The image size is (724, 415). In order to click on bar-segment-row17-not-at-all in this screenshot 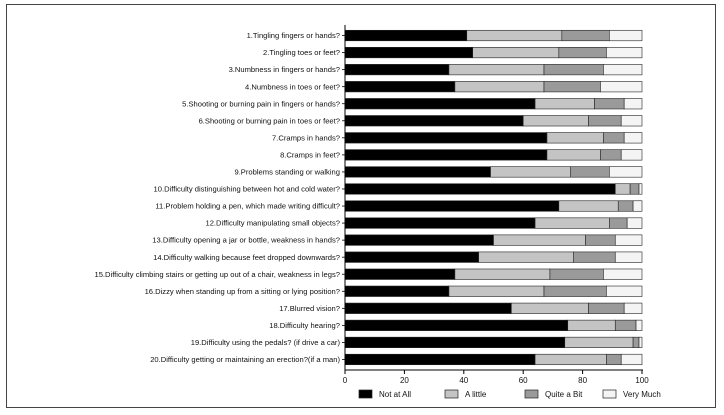, I will do `click(428, 308)`.